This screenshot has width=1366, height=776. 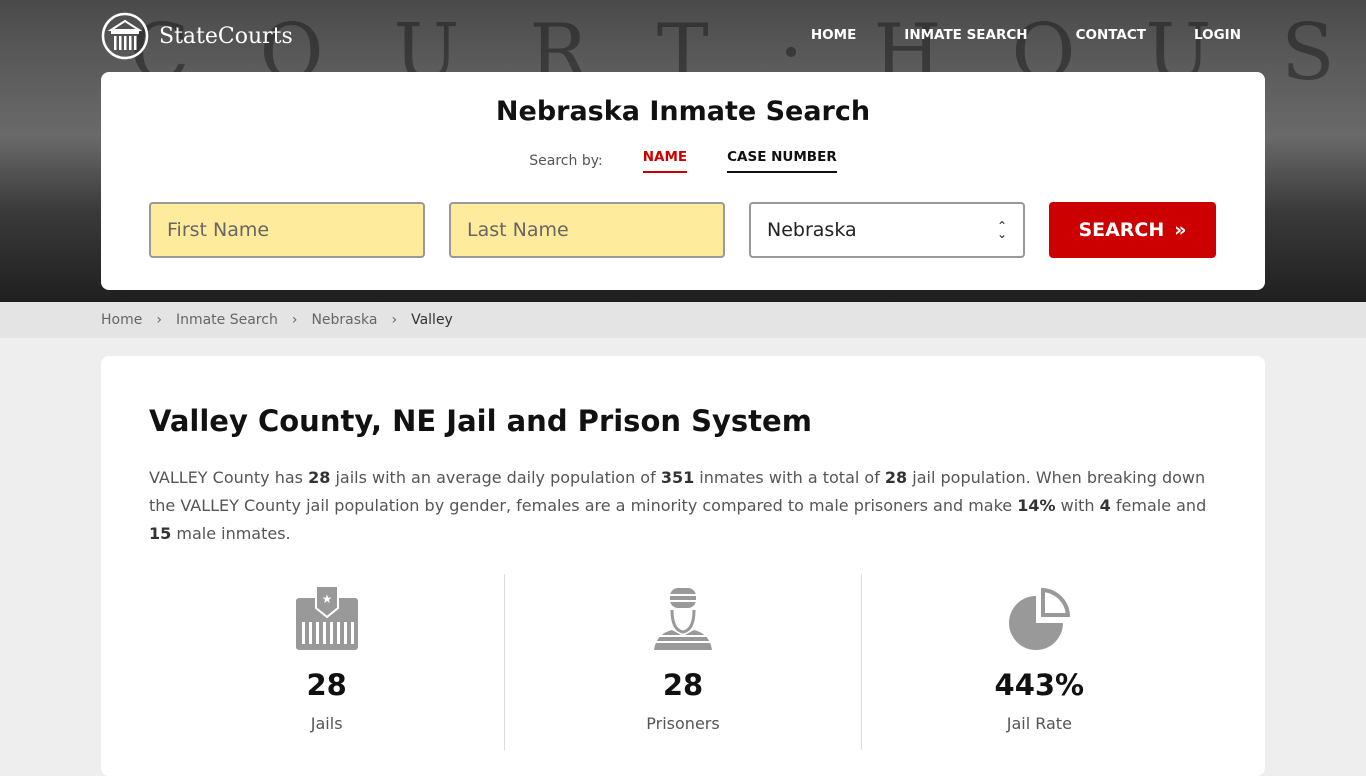 I want to click on jail-icon: ★, so click(x=326, y=617).